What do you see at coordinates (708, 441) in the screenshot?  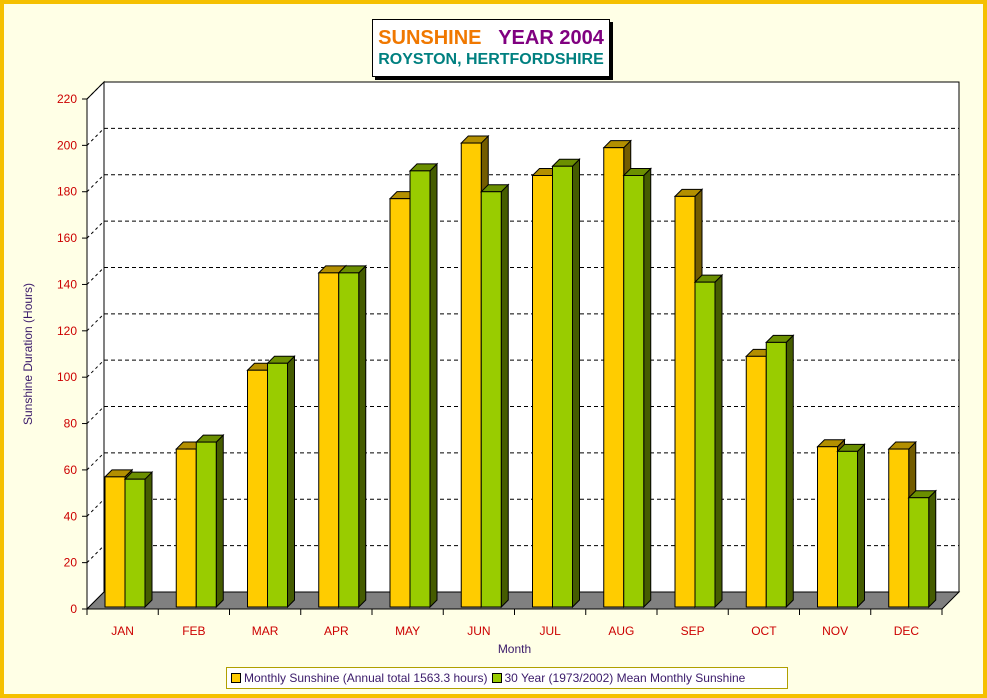 I see `bar-mean-sep` at bounding box center [708, 441].